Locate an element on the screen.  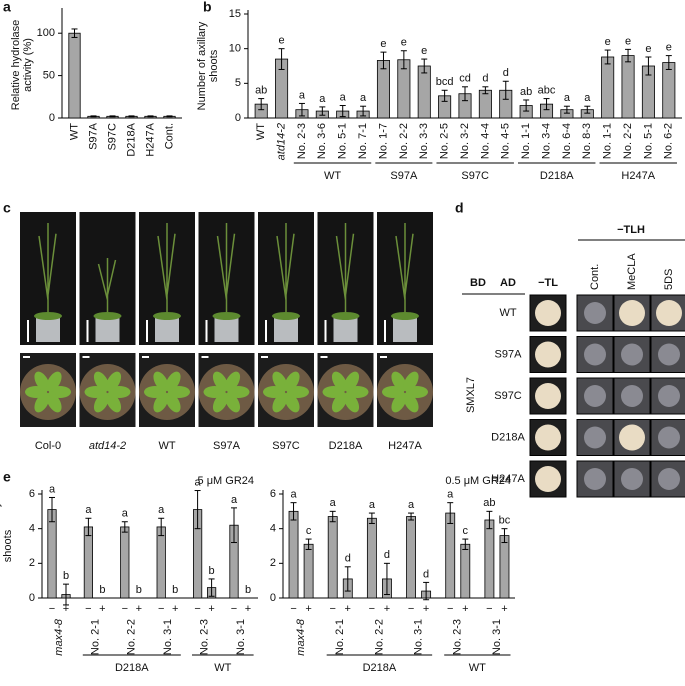
genotype-label: max4-8 is located at coordinates (301, 637).